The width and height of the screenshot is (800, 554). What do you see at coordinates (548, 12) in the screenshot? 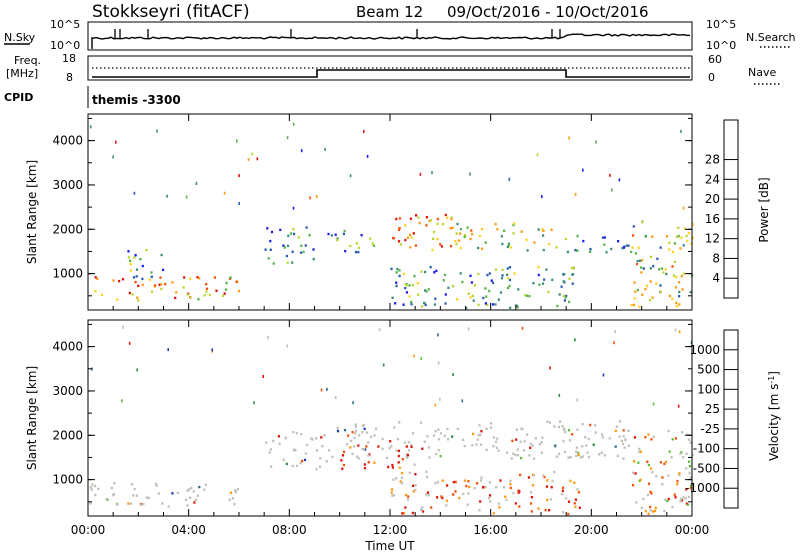
I see `date-range: 09/Oct/2016 - 10/Oct/2016` at bounding box center [548, 12].